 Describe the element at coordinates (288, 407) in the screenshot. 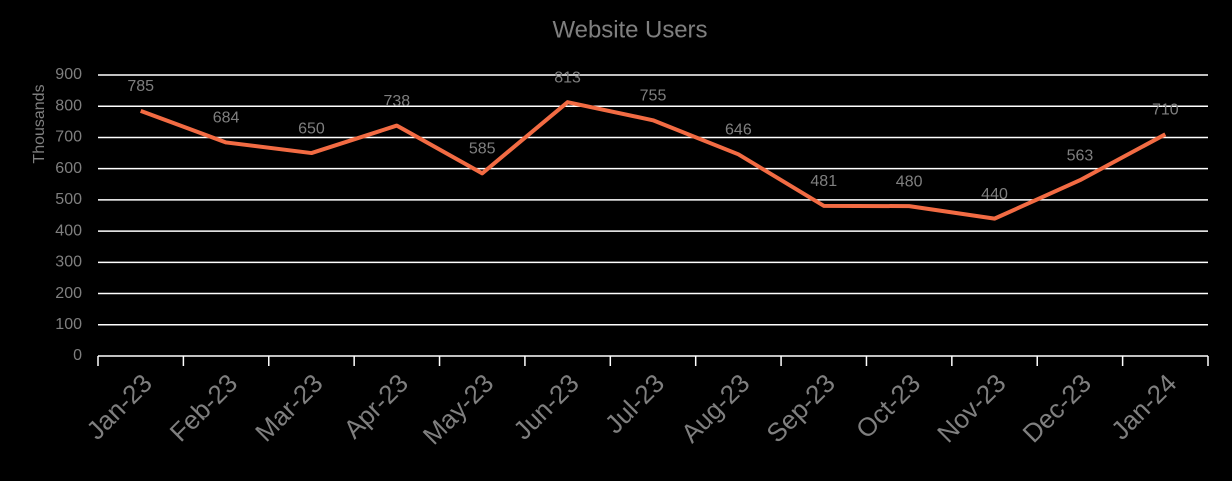

I see `x-tick-label: Mar-23` at that location.